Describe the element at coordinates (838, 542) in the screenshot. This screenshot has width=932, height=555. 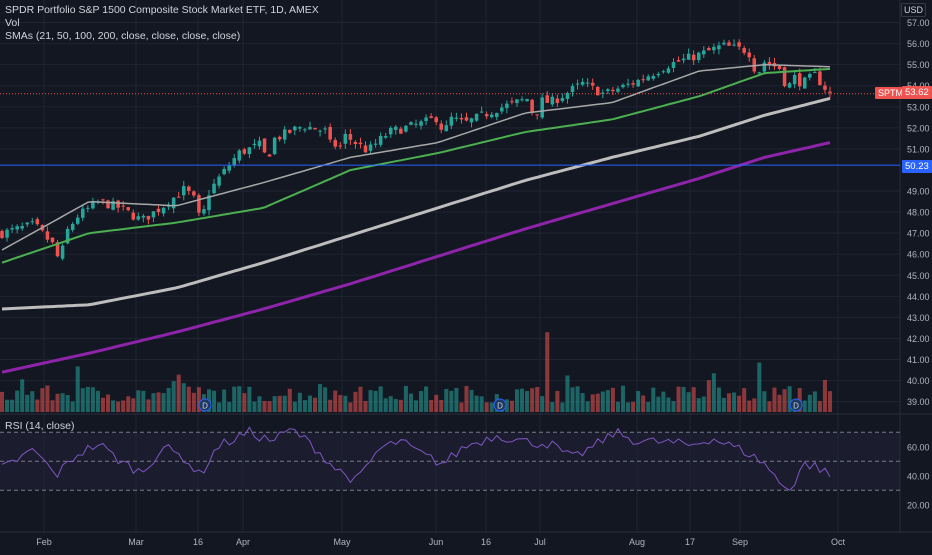
I see `time-tick-label: Oct` at that location.